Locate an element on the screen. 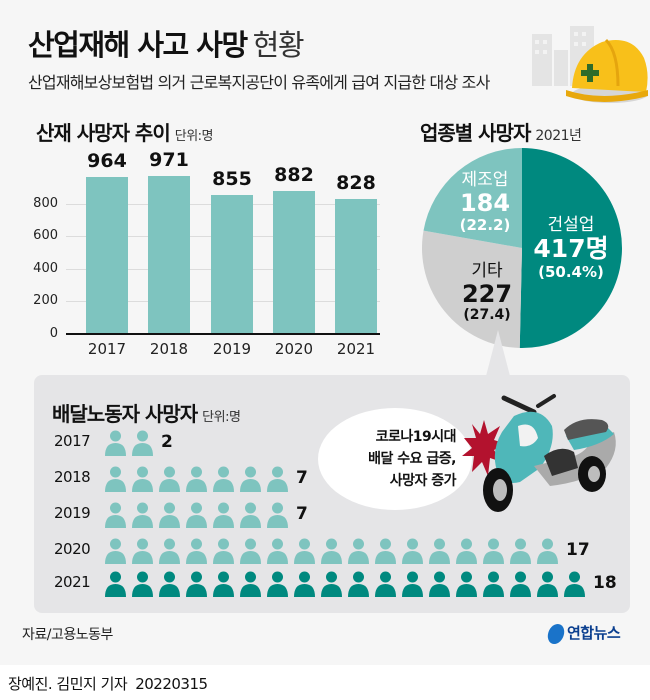 Image resolution: width=650 pixels, height=700 pixels. bar-value: 964 is located at coordinates (107, 161).